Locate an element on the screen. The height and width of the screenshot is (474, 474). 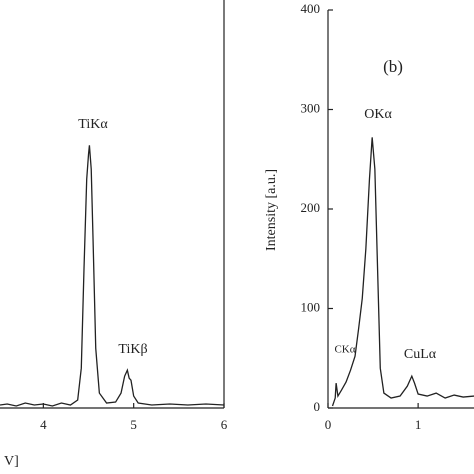
annotation: CuLα is located at coordinates (420, 354).